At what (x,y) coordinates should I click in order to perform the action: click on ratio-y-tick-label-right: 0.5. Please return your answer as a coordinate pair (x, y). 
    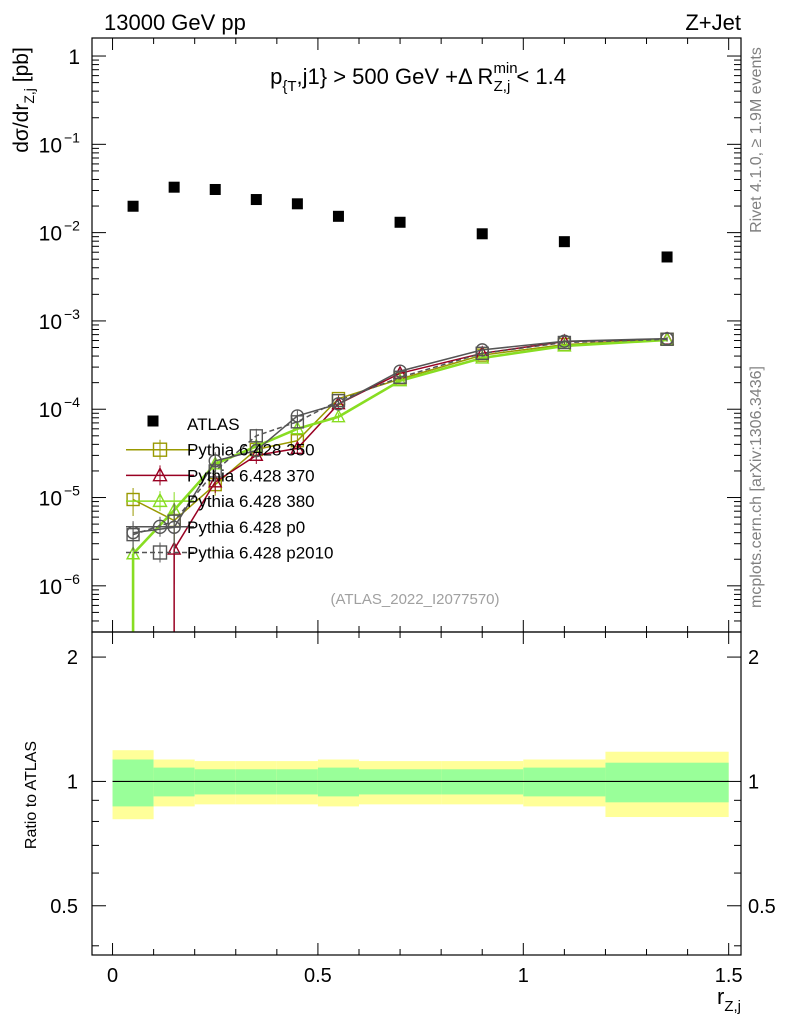
    Looking at the image, I should click on (762, 907).